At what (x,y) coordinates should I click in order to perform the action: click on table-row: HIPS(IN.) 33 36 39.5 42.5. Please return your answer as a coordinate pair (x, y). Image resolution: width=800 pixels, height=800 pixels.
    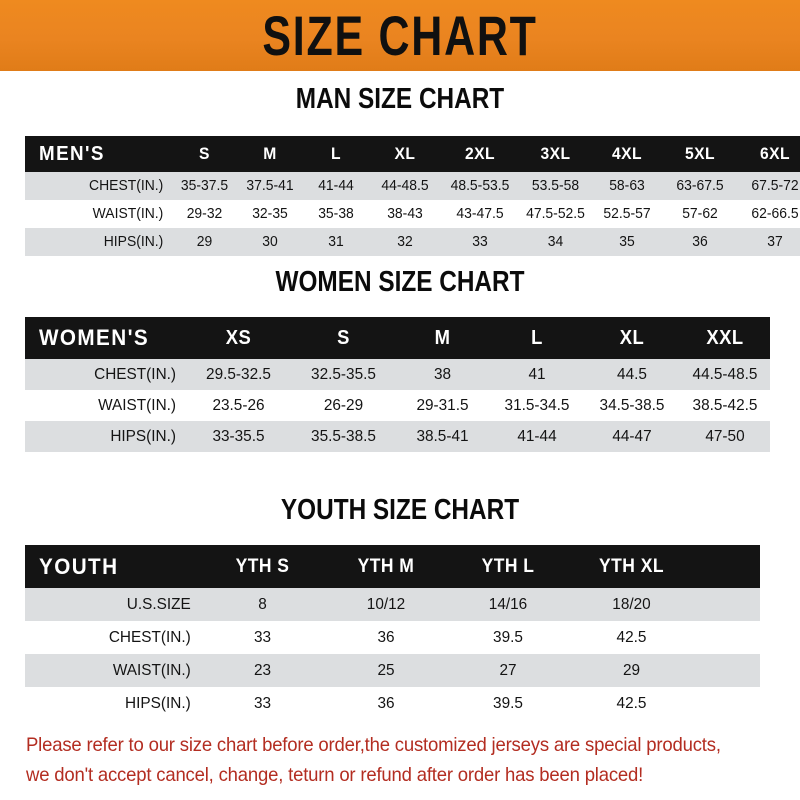
    Looking at the image, I should click on (392, 703).